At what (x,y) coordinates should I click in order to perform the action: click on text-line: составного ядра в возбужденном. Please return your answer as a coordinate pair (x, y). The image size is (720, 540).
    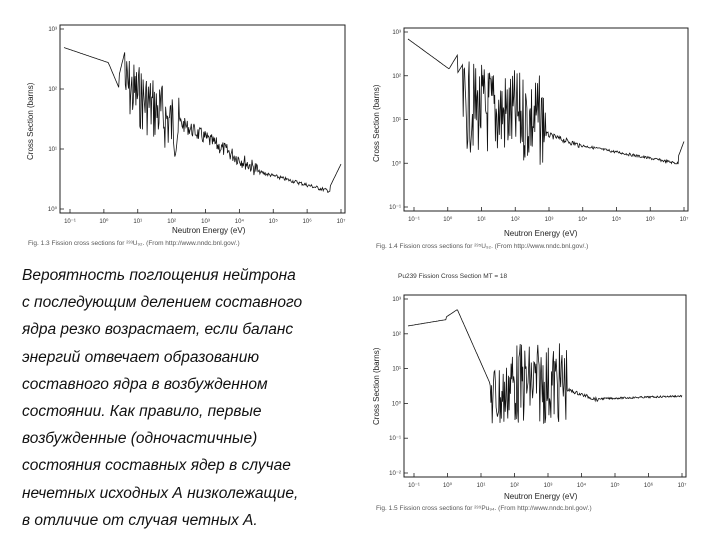
    Looking at the image, I should click on (145, 384).